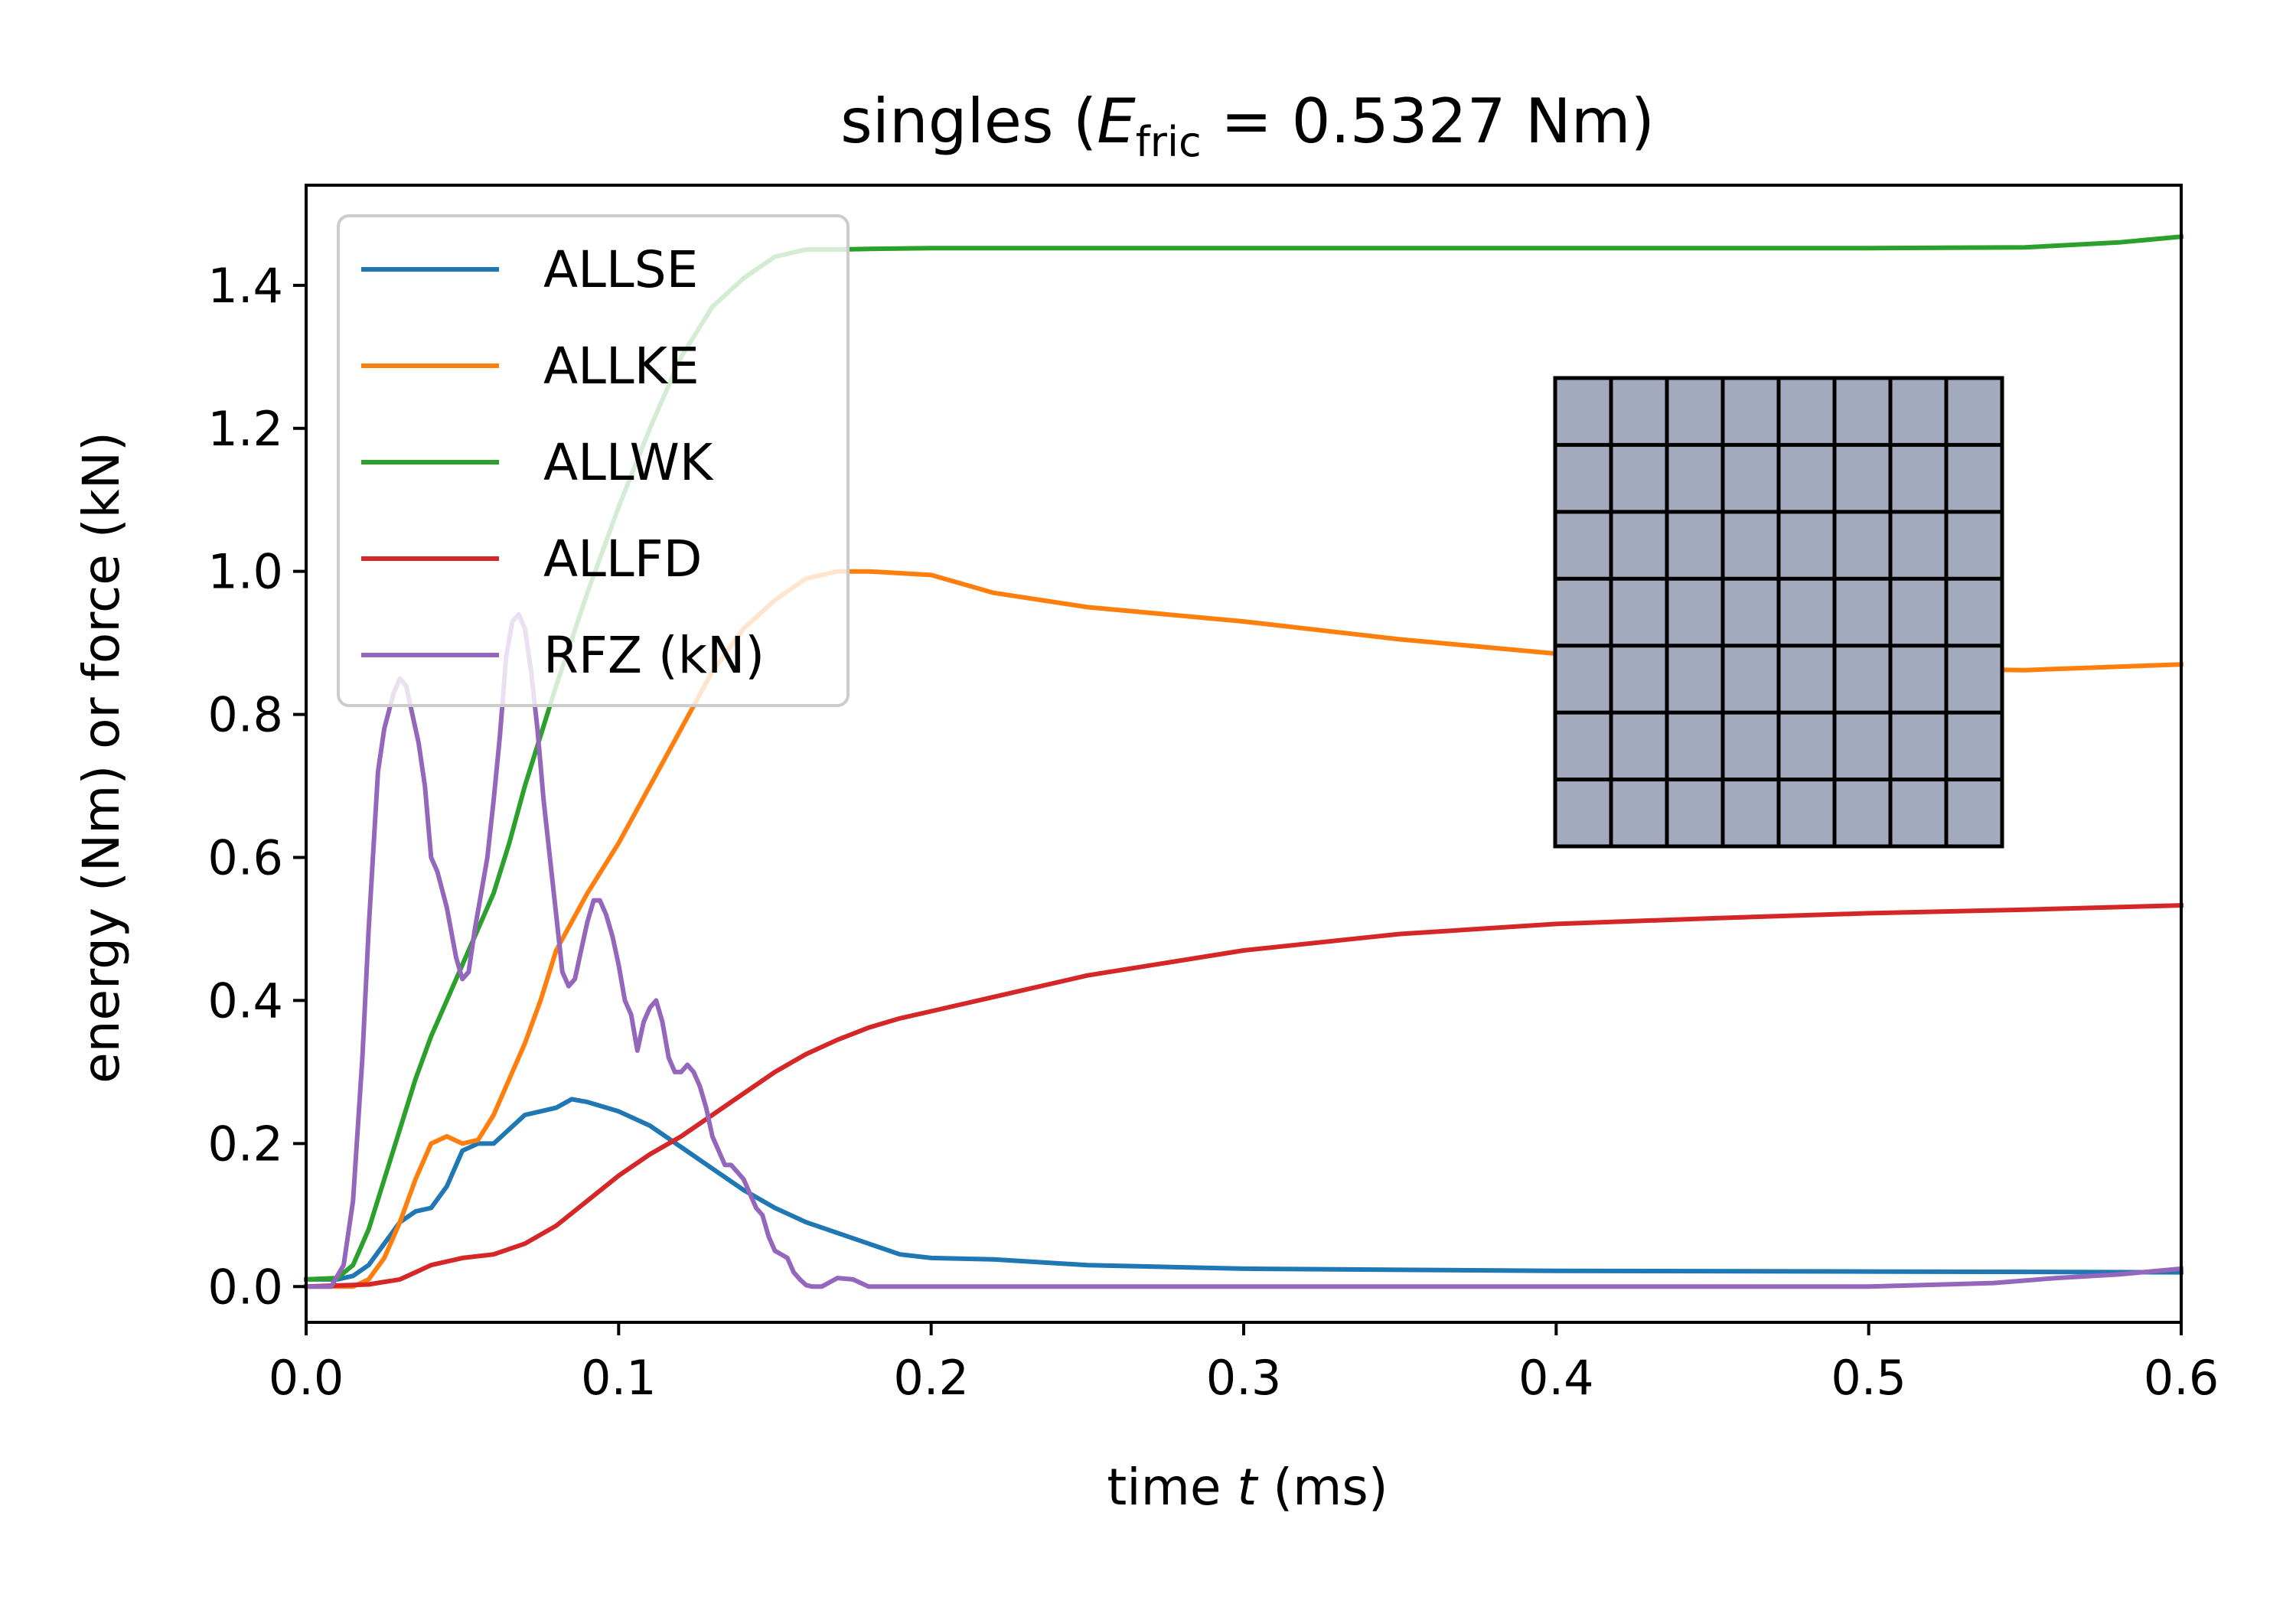 The image size is (2296, 1607). Describe the element at coordinates (245, 429) in the screenshot. I see `y-tick-label: 1.2` at that location.